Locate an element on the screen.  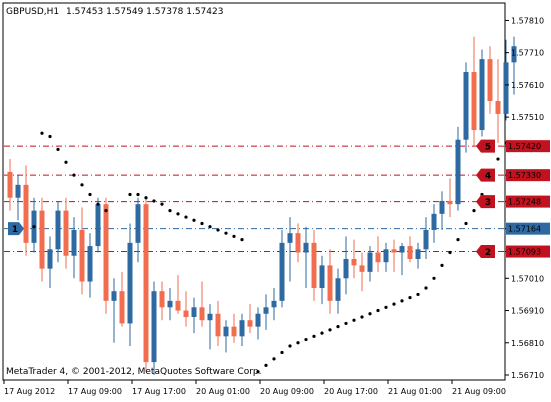
level-marker-number: 3 is located at coordinates (488, 203).